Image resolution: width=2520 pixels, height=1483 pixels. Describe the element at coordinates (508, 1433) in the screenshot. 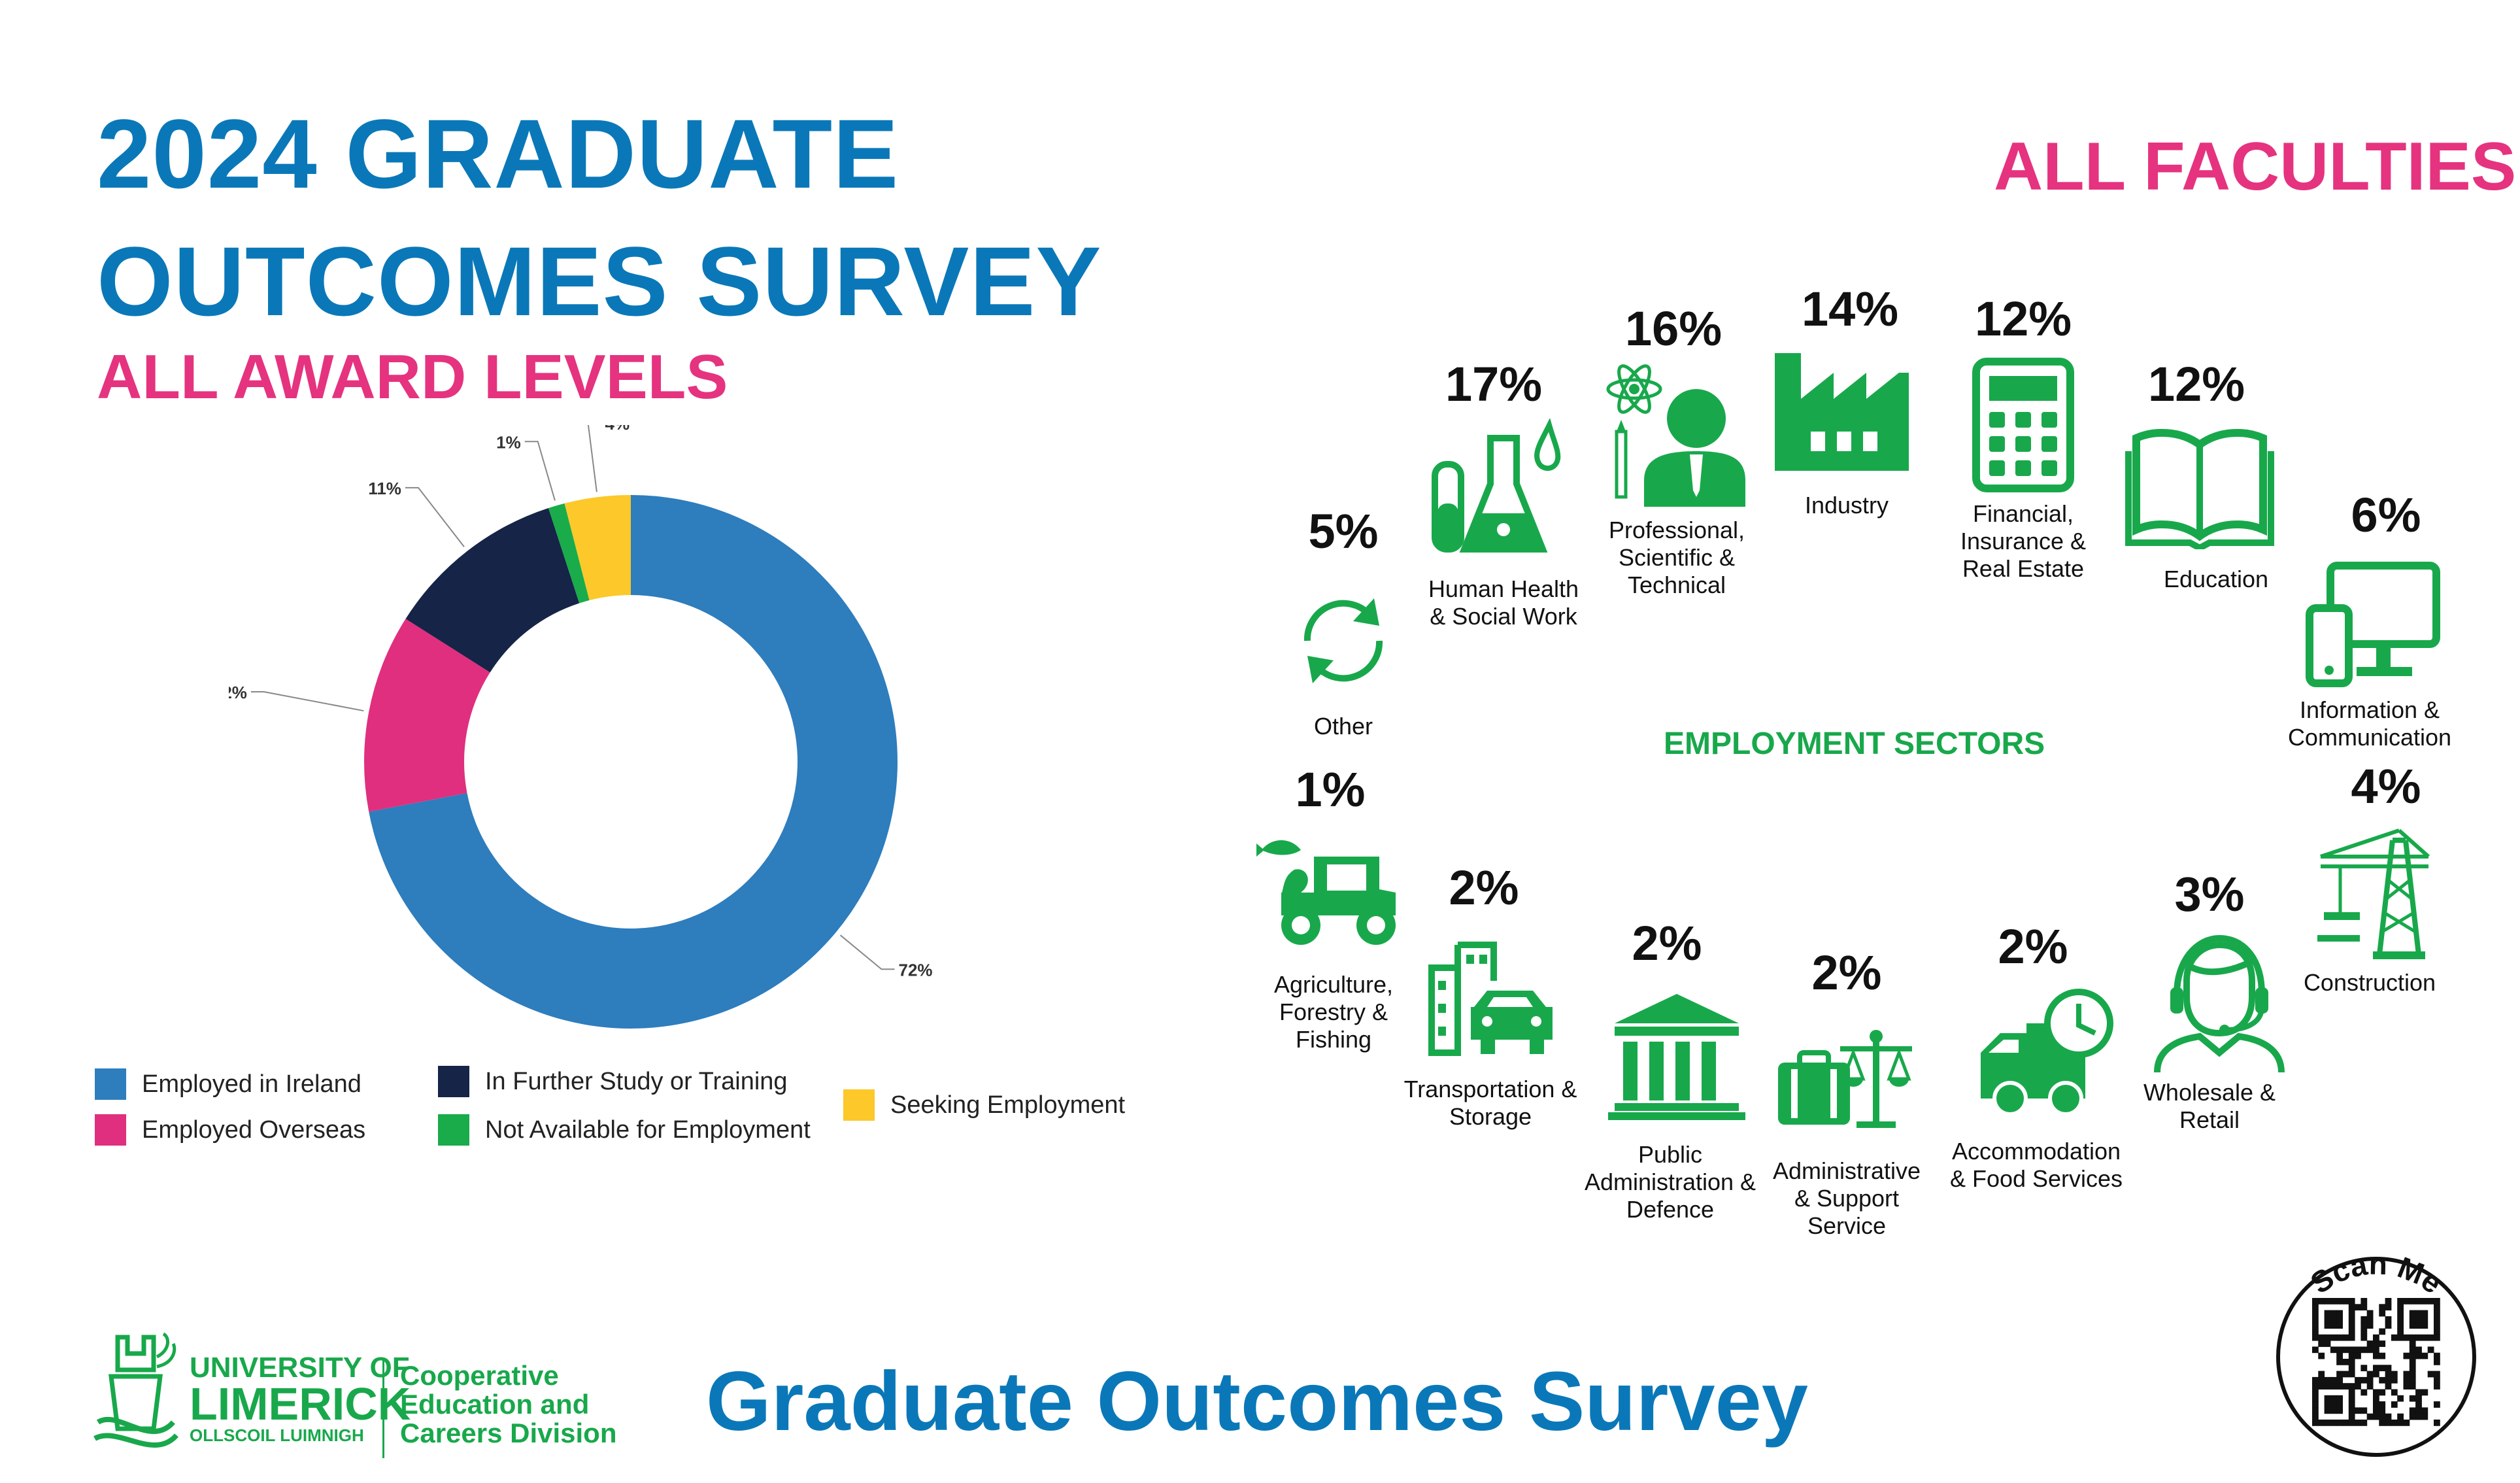

I see `division-line-3: Careers Division` at that location.